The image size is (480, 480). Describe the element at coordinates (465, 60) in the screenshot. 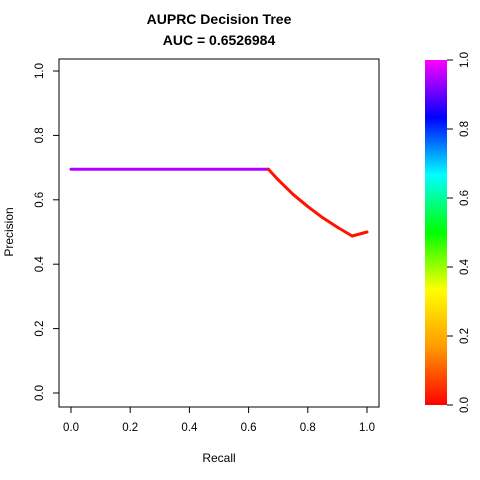

I see `colorbar-tick-label: 1.0` at that location.